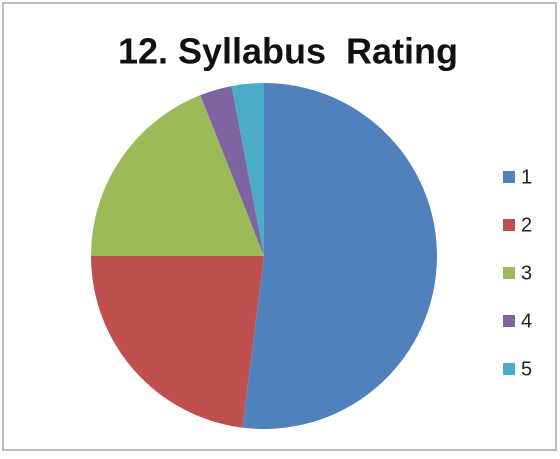  What do you see at coordinates (526, 177) in the screenshot?
I see `legend-label: 1` at bounding box center [526, 177].